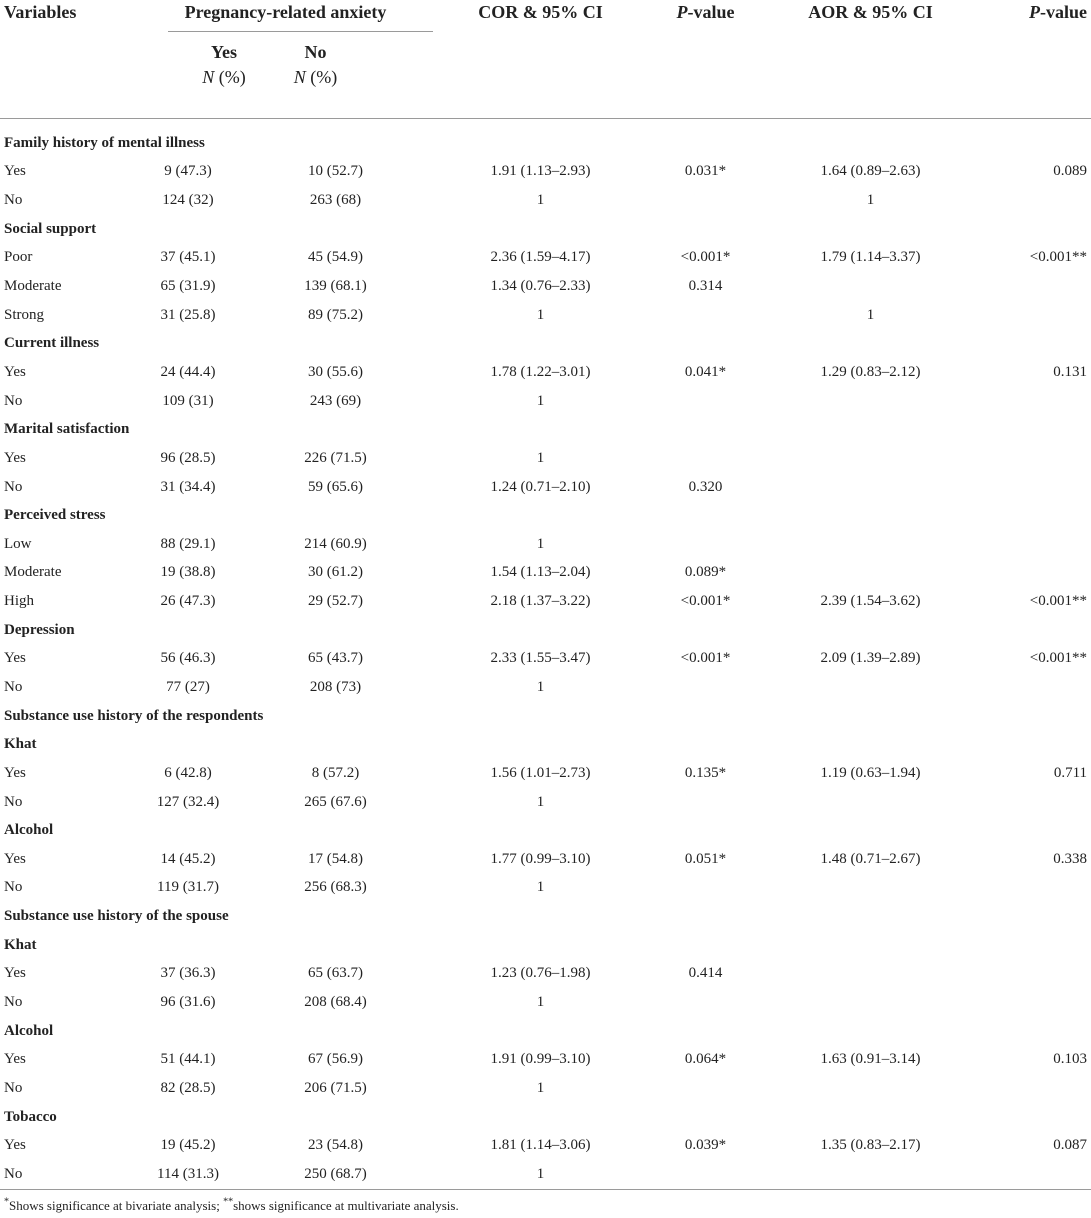 Image resolution: width=1091 pixels, height=1218 pixels. Describe the element at coordinates (188, 314) in the screenshot. I see `cell-yes: 31 (25.8)` at that location.